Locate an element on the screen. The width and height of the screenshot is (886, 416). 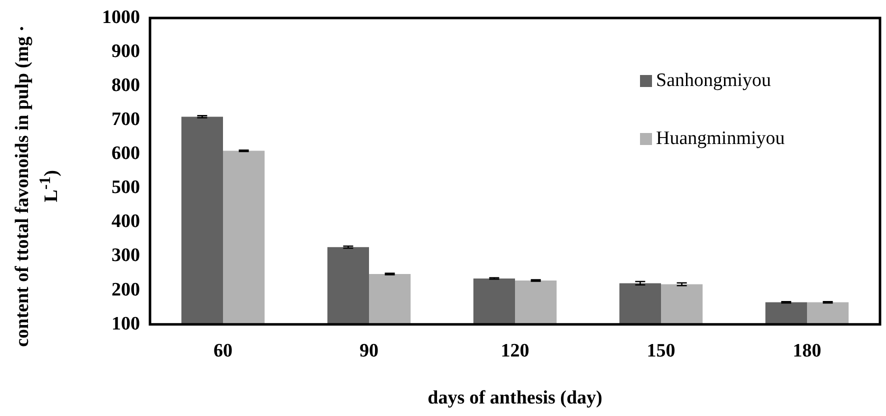
y-tick-label: 800 is located at coordinates (126, 85).